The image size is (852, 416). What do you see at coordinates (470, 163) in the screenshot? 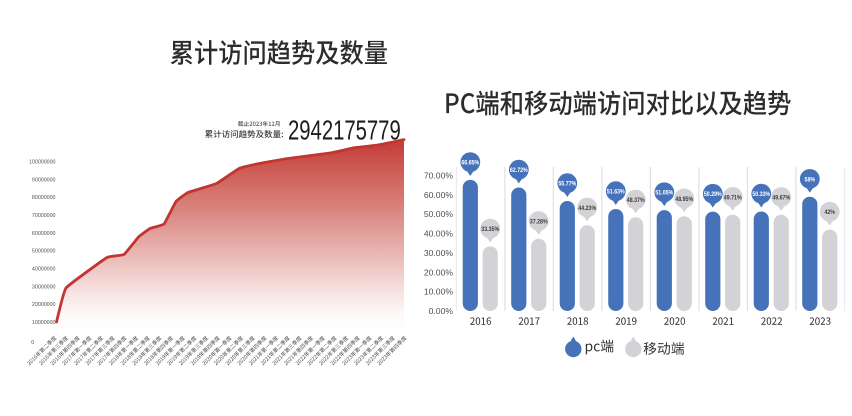
I see `svg-text: 66.65%` at bounding box center [470, 163].